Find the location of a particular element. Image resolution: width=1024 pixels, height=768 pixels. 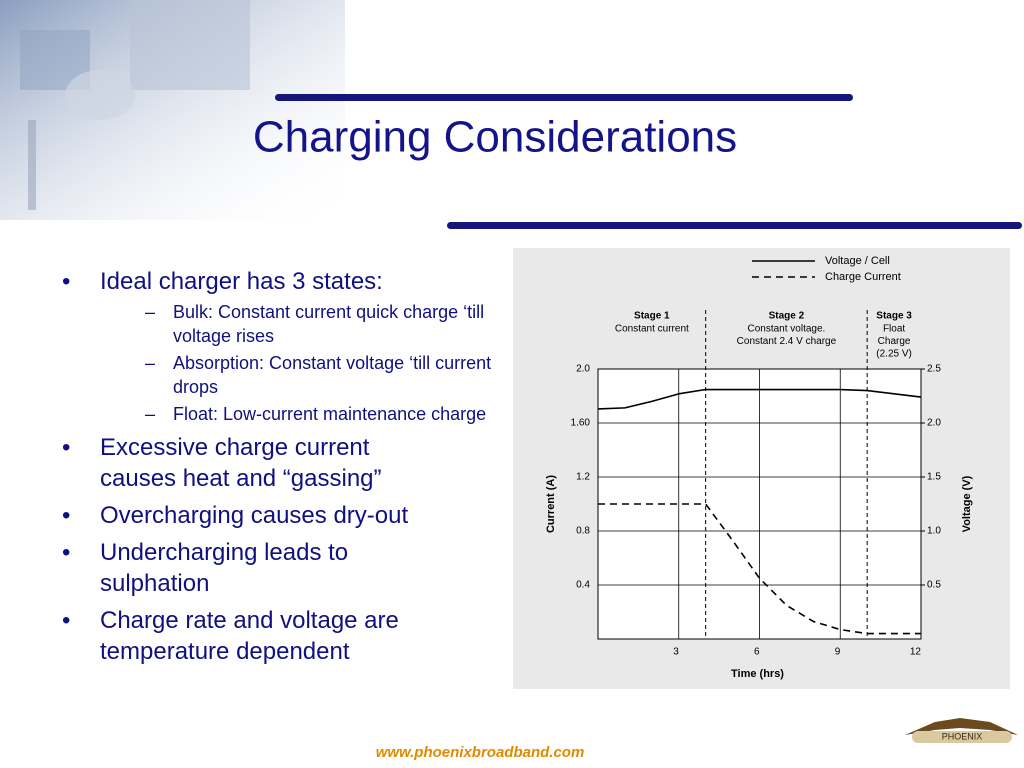

footer-url: www.phoenixbroadband.com is located at coordinates (480, 752).